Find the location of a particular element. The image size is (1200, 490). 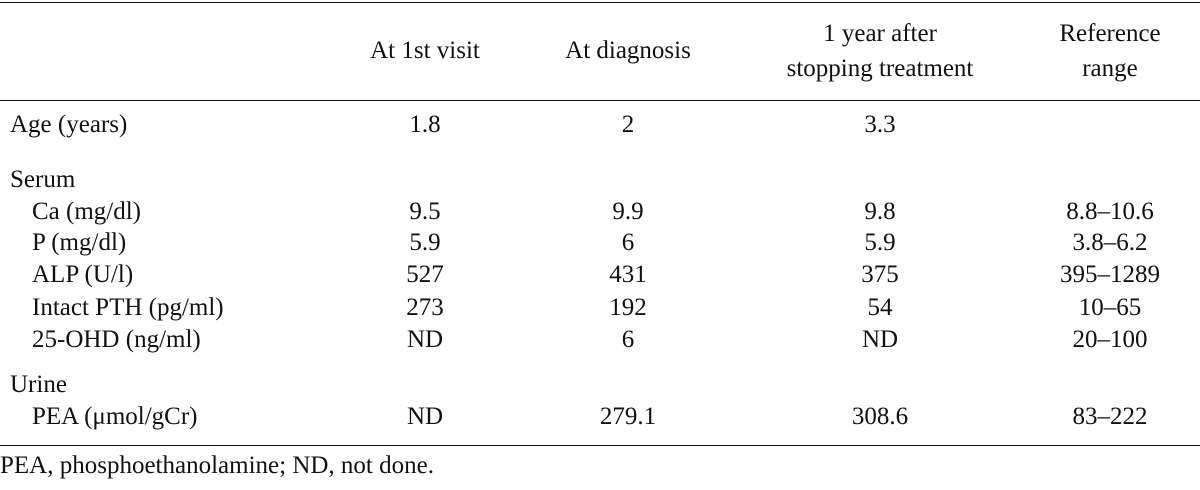

urine-section-label: Urine is located at coordinates (38, 384).